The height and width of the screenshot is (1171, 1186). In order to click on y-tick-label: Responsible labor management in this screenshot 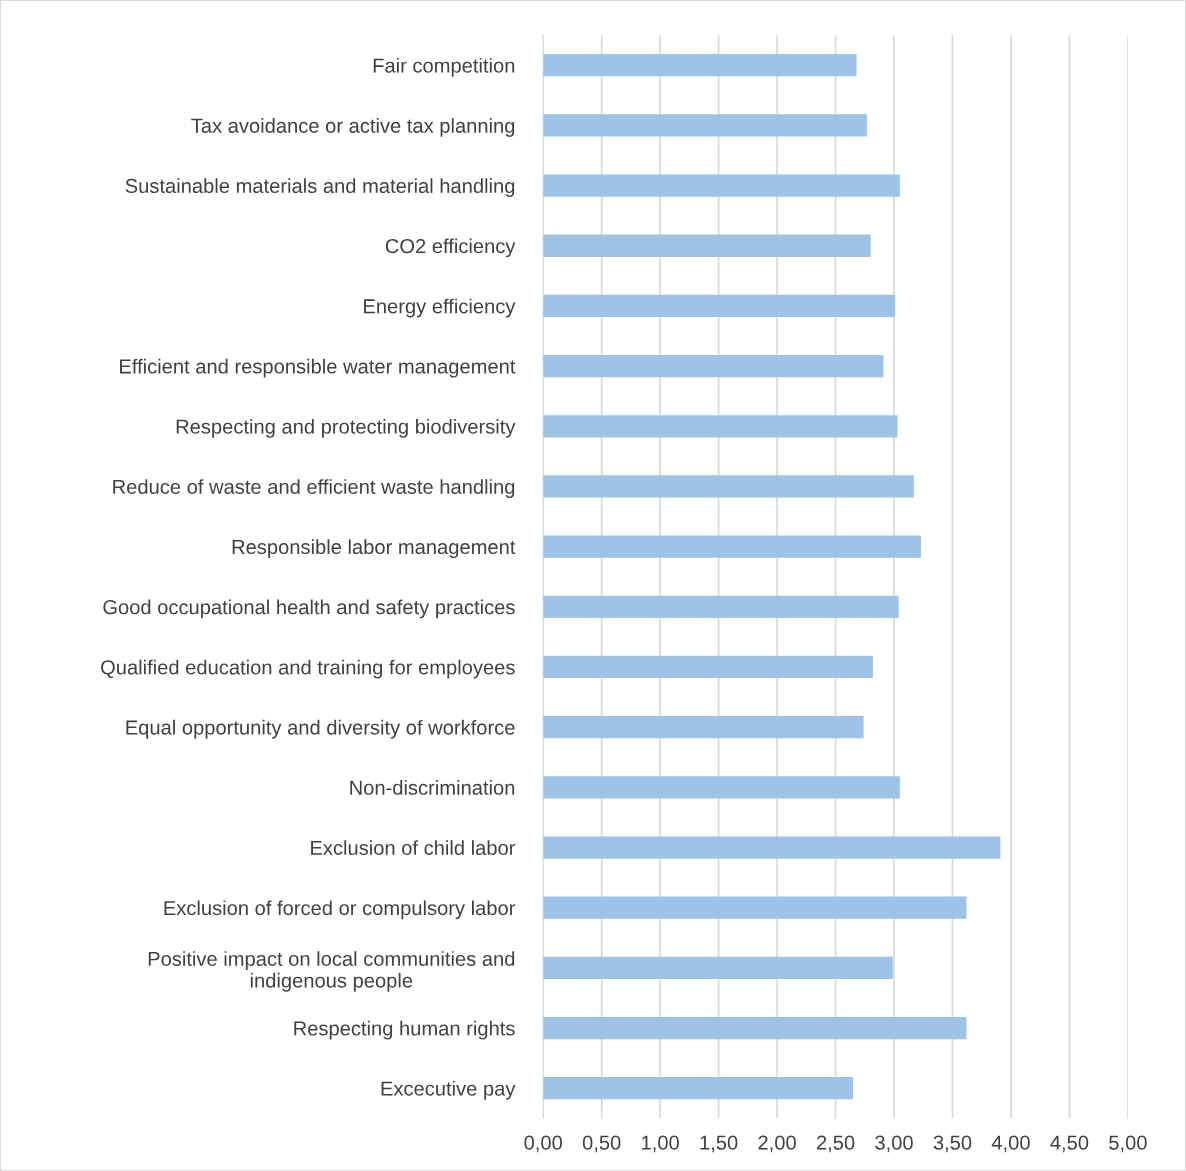, I will do `click(374, 549)`.